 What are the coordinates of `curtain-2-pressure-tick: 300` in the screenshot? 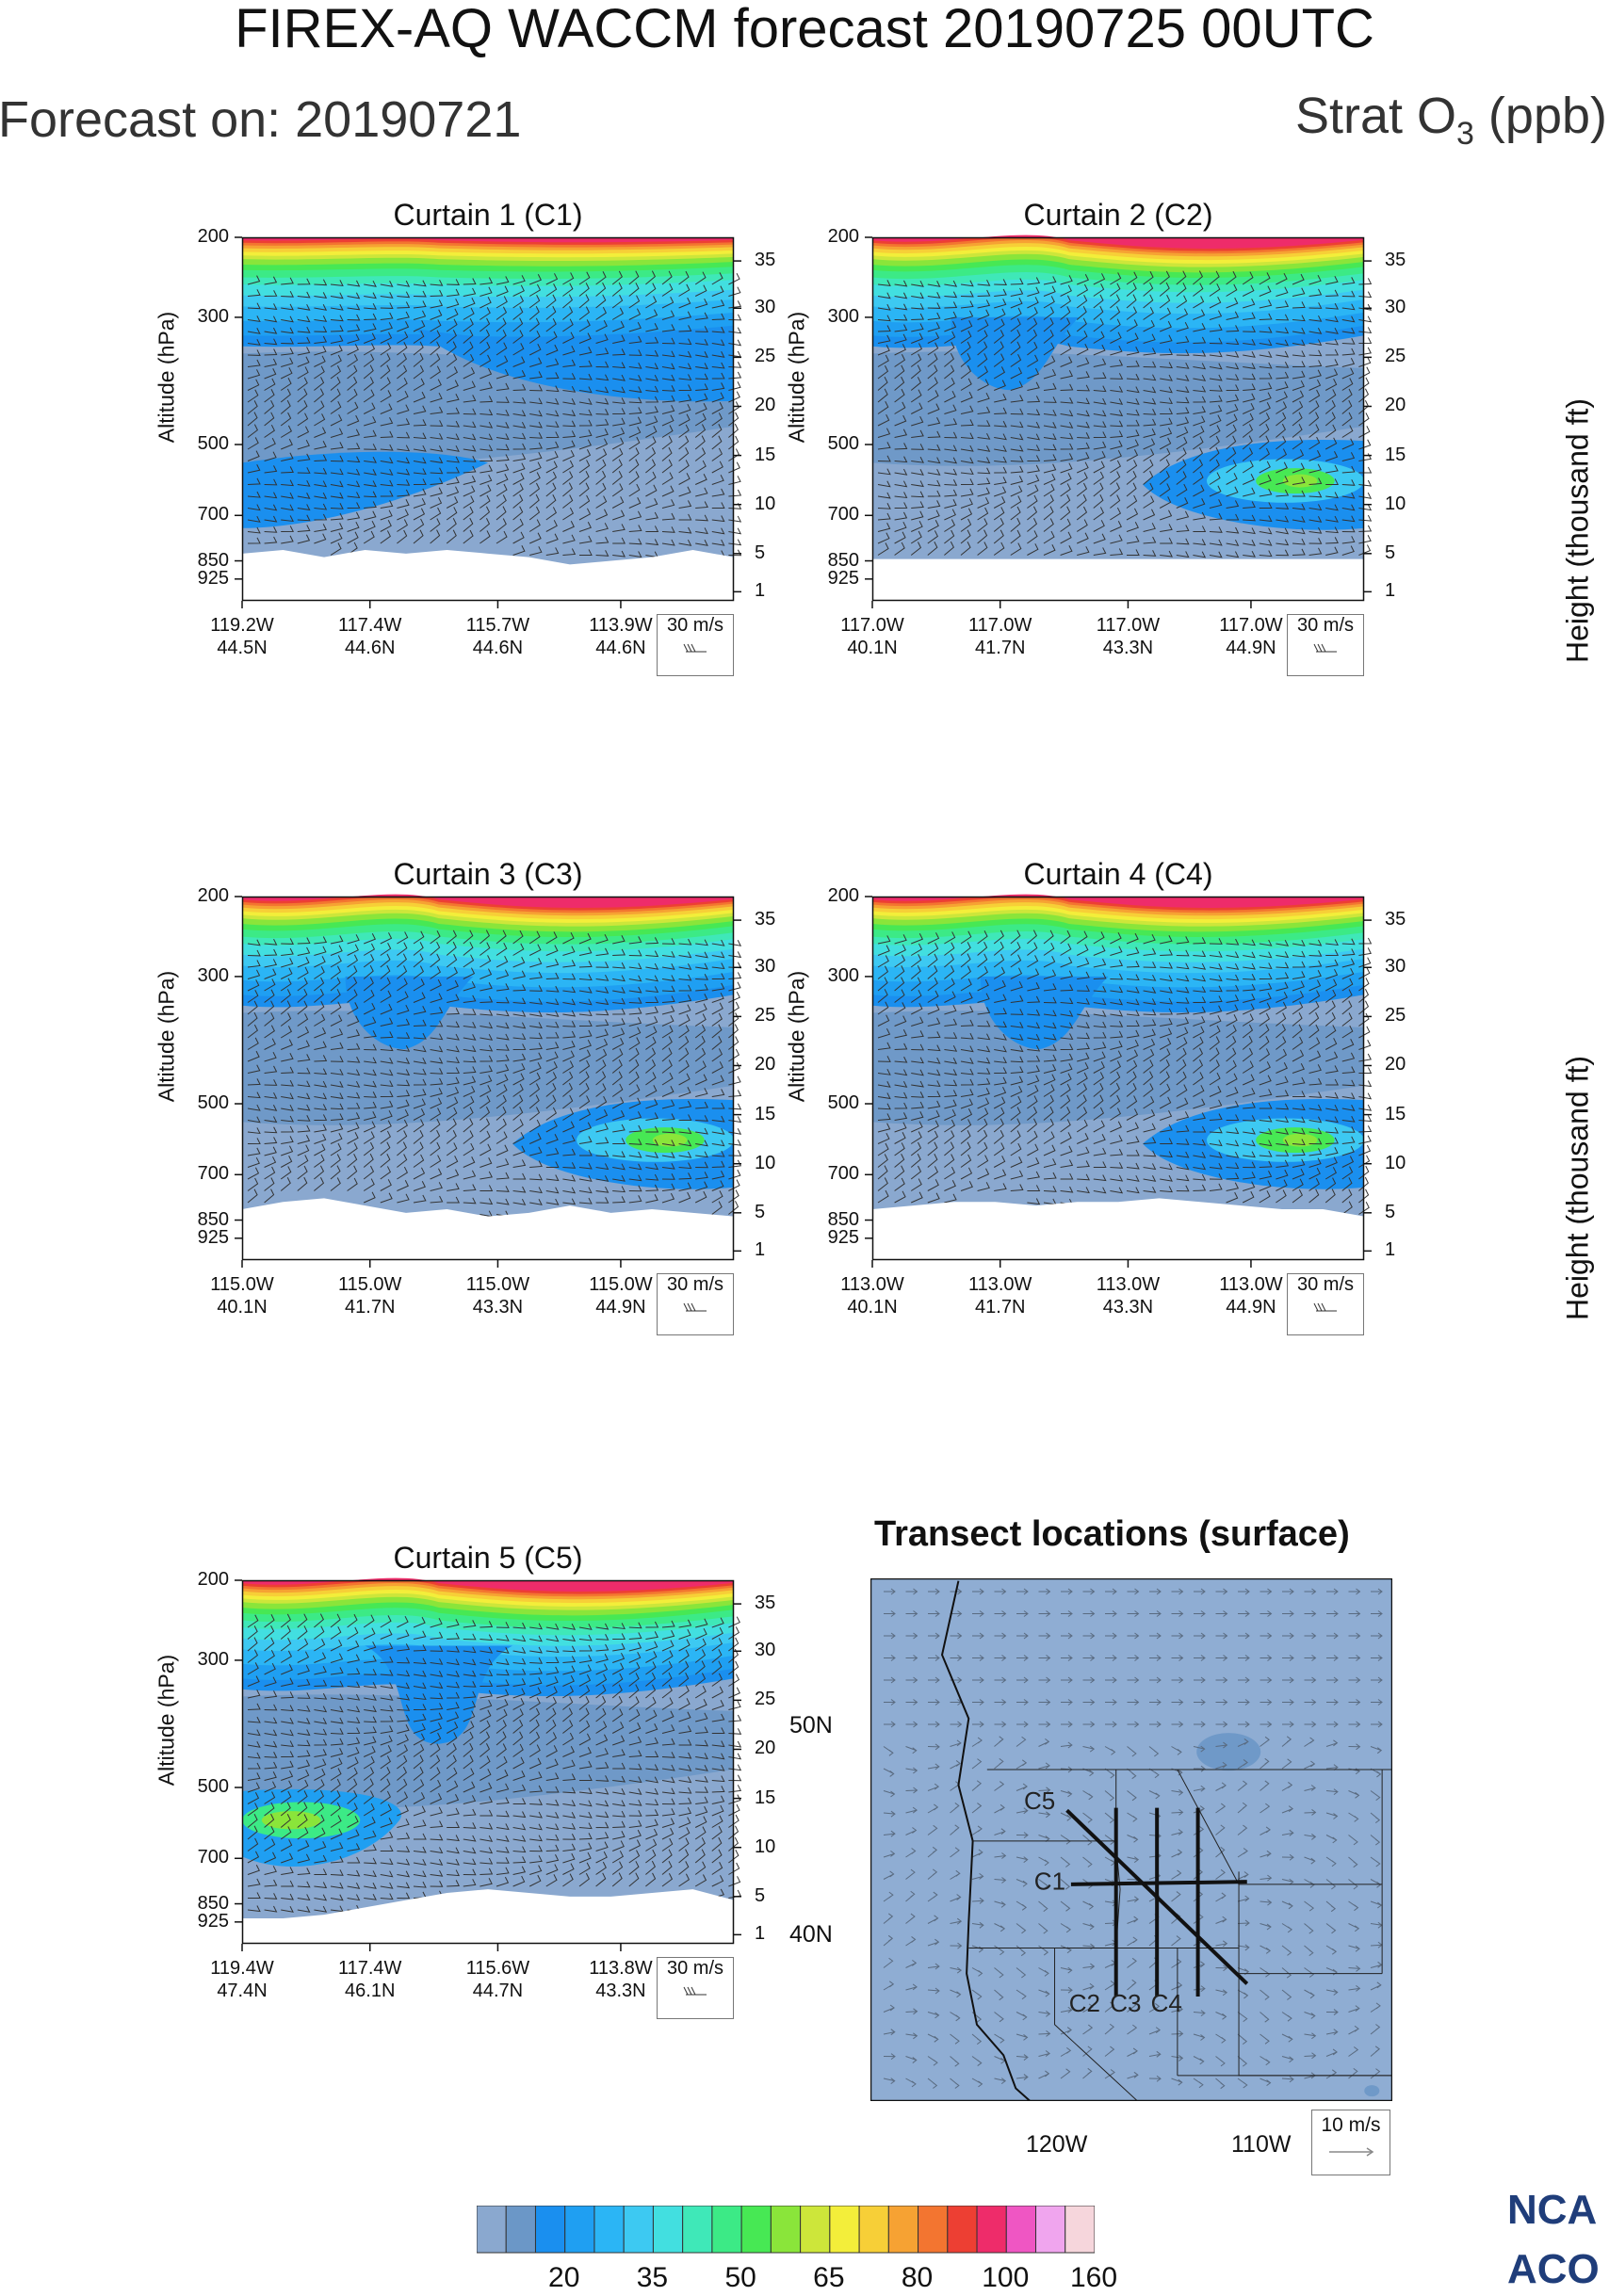 It's located at (843, 316).